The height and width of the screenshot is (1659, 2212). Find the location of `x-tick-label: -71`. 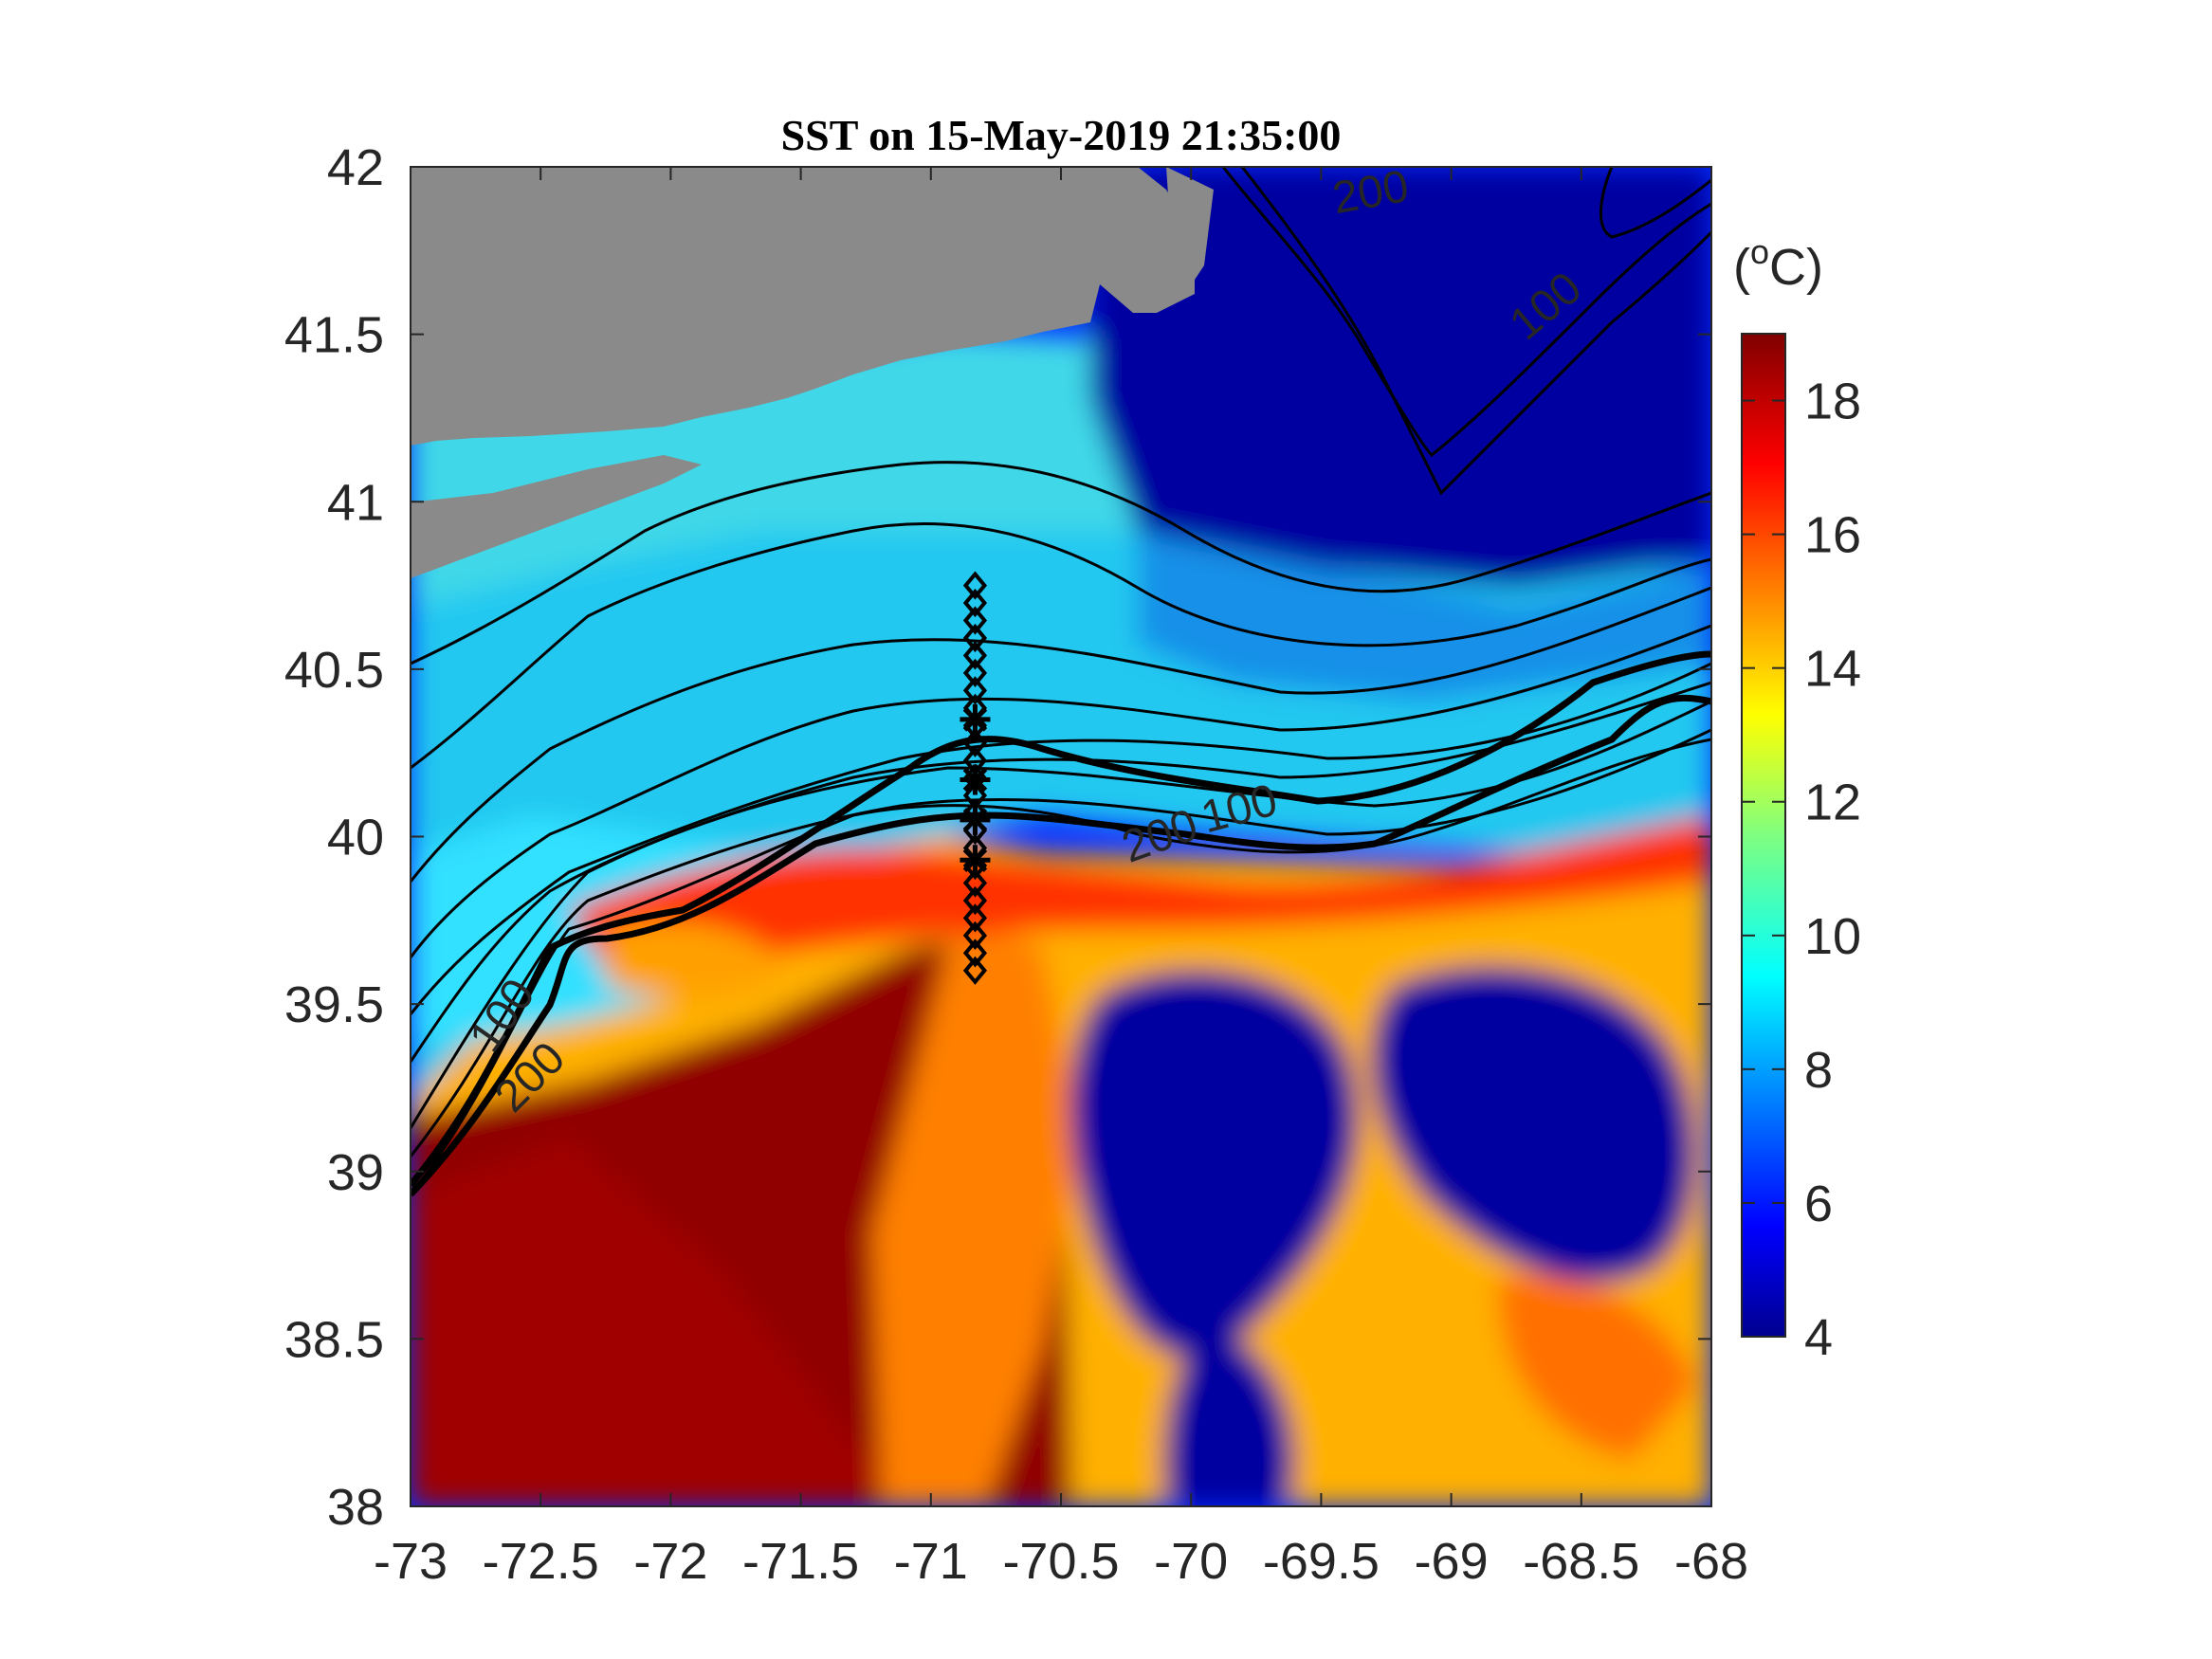

x-tick-label: -71 is located at coordinates (931, 1561).